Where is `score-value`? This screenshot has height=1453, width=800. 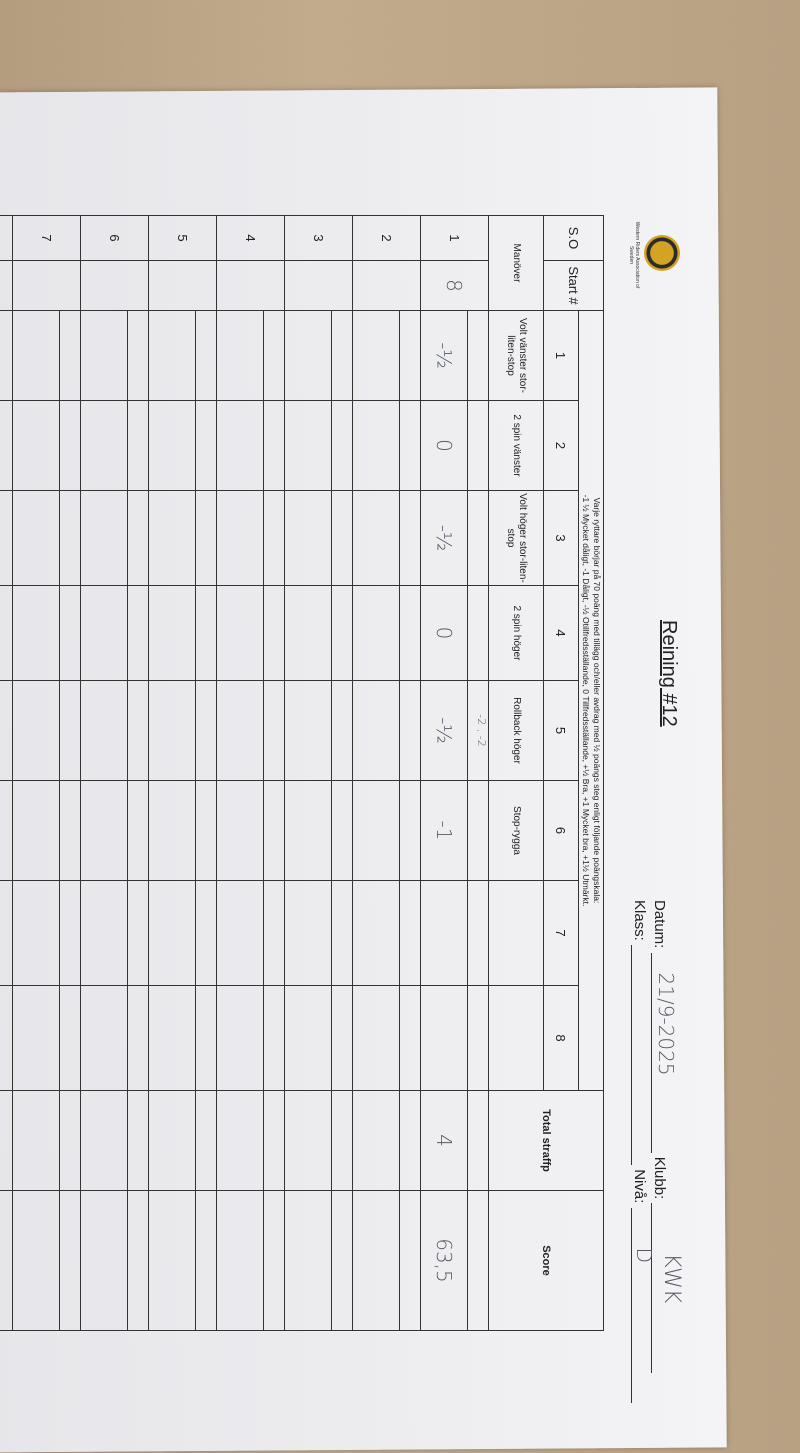
score-value is located at coordinates (376, 1260).